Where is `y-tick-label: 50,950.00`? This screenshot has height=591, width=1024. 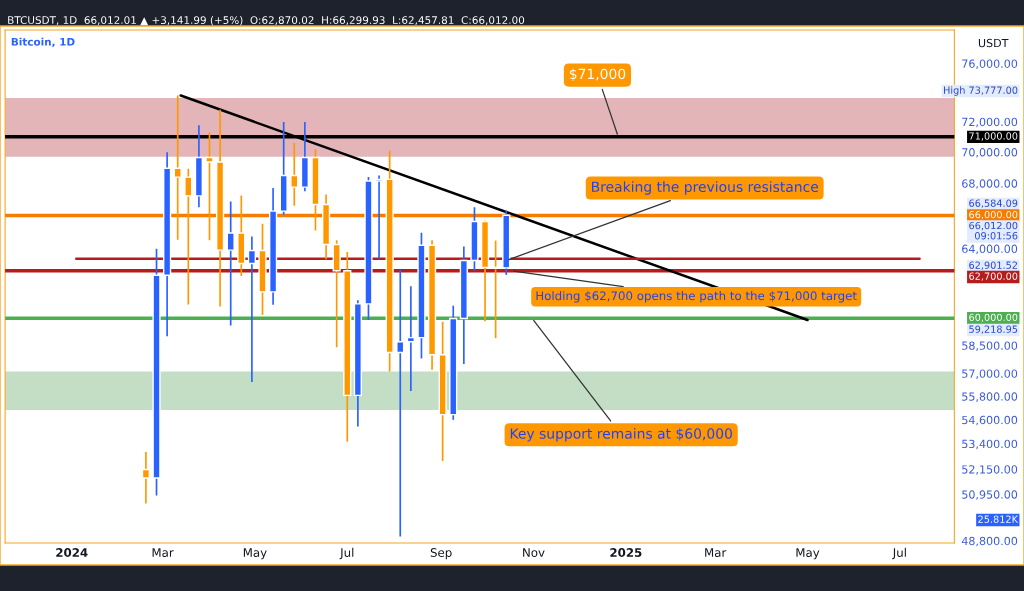
y-tick-label: 50,950.00 is located at coordinates (990, 495).